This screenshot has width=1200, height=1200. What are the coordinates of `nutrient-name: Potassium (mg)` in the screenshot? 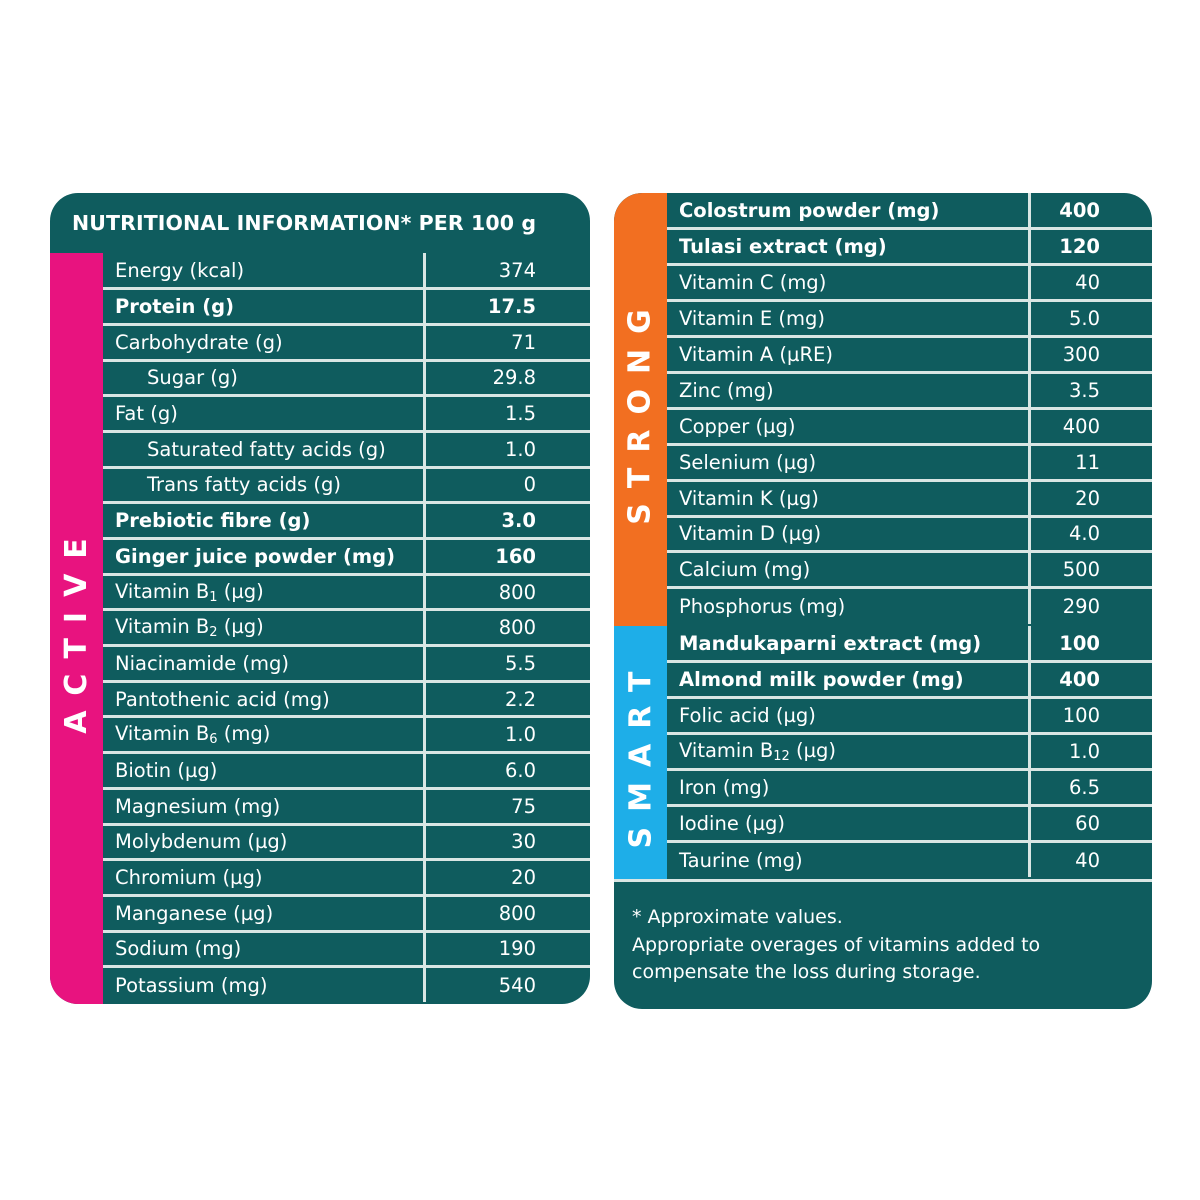 It's located at (264, 984).